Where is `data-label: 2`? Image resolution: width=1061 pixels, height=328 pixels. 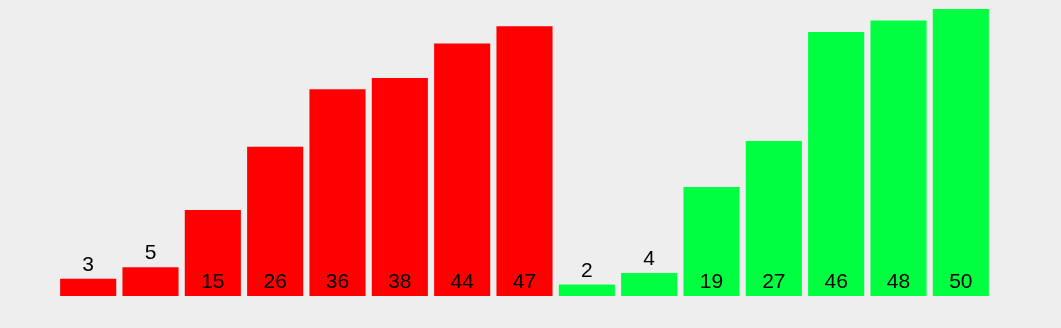
data-label: 2 is located at coordinates (586, 269).